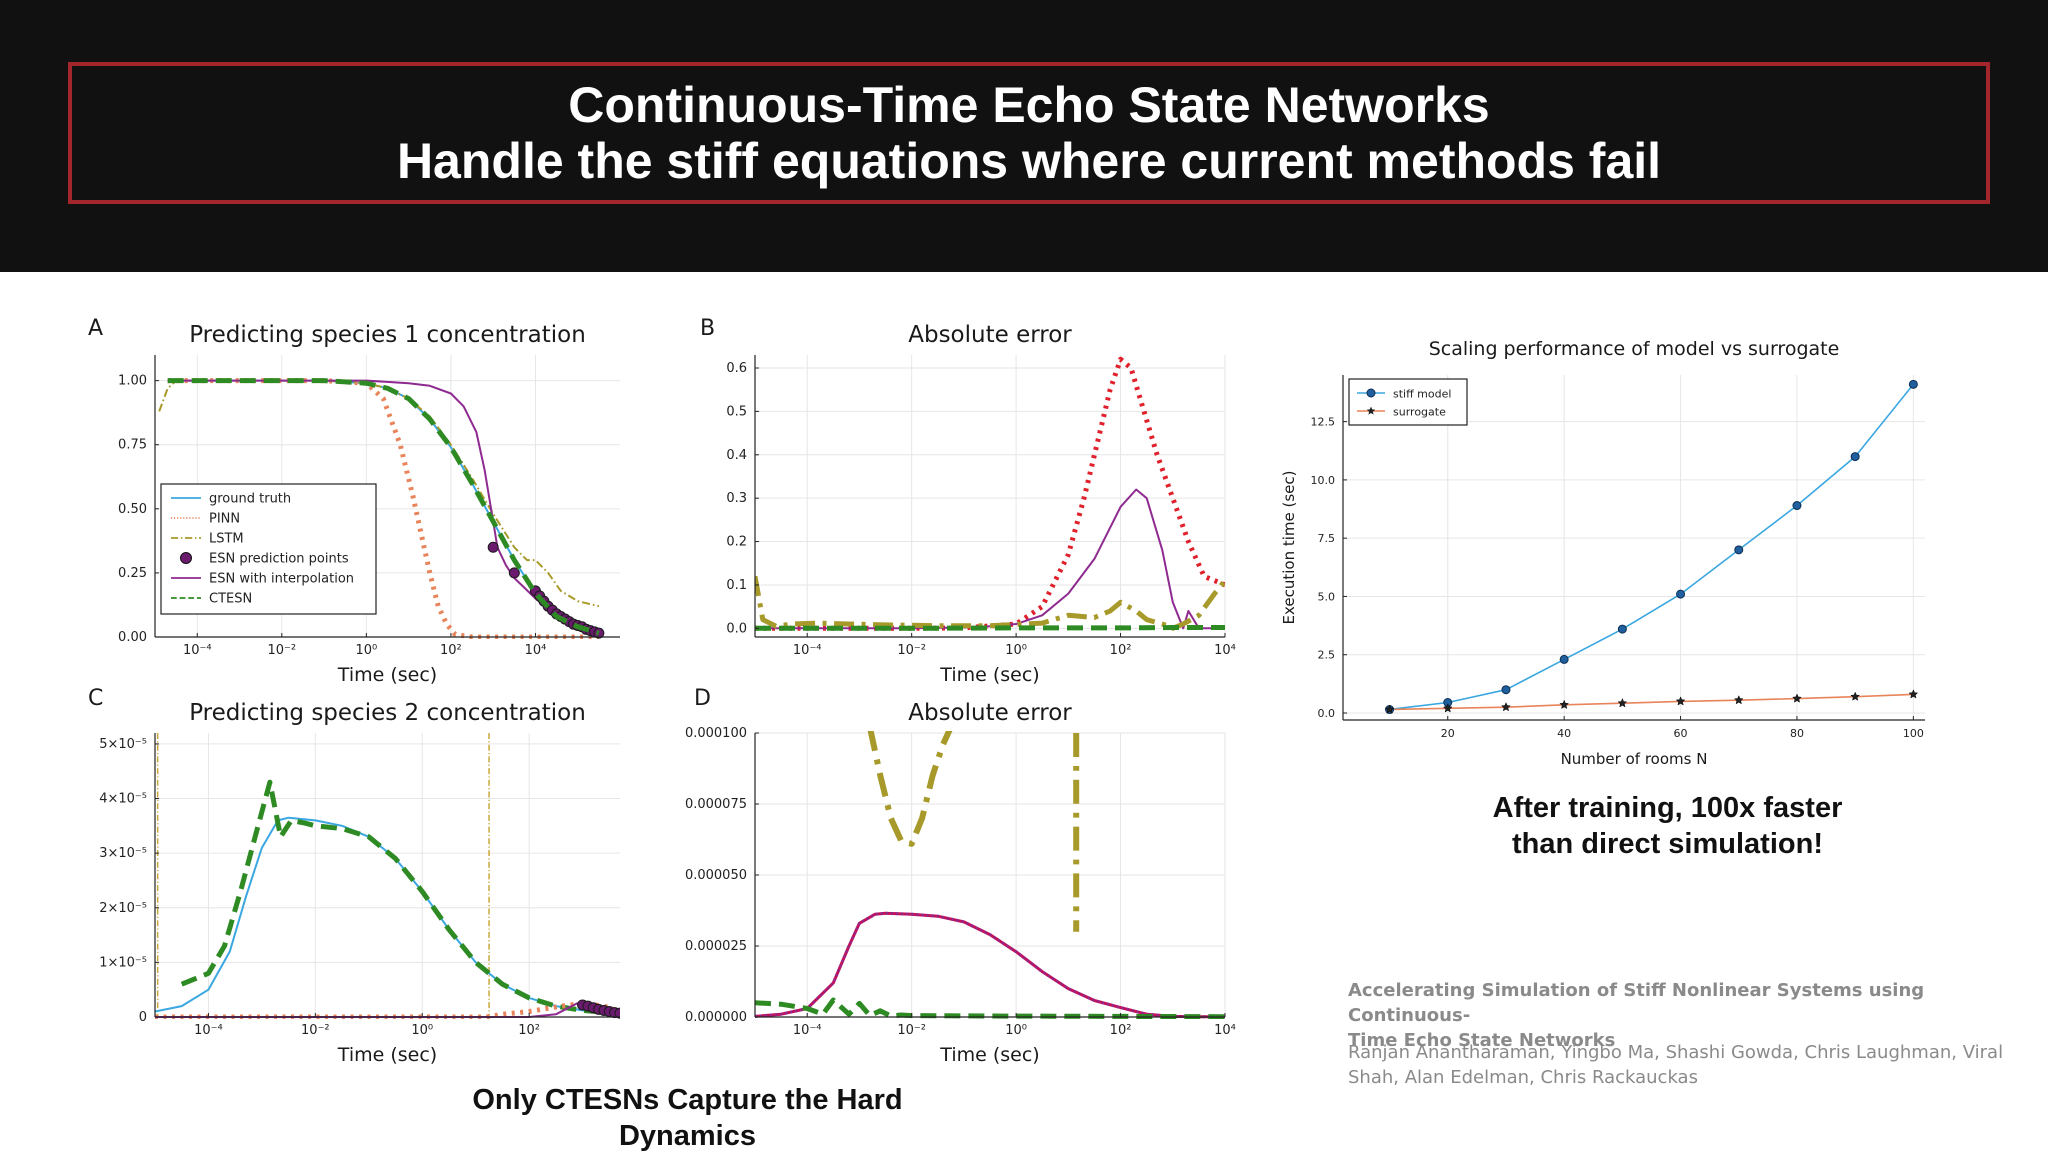 The width and height of the screenshot is (2048, 1154). I want to click on y-tick-label: 0.6, so click(736, 368).